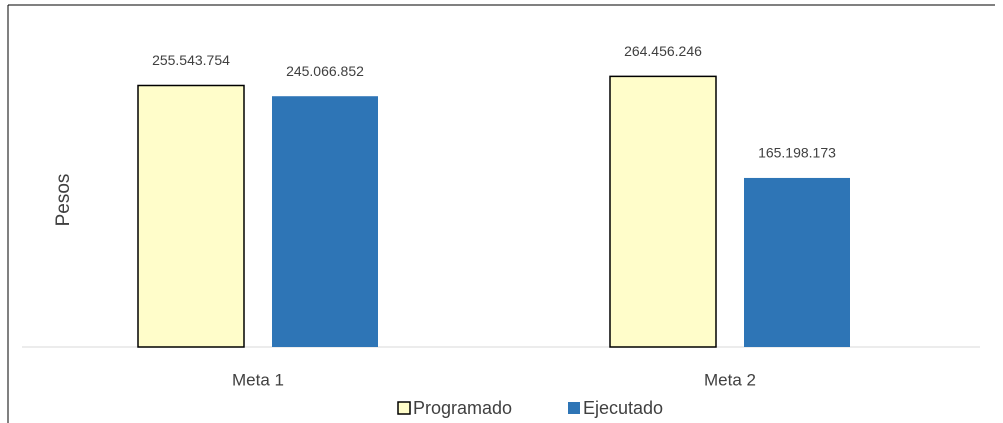 The height and width of the screenshot is (423, 1003). Describe the element at coordinates (258, 379) in the screenshot. I see `x-tick-label: Meta 1` at that location.